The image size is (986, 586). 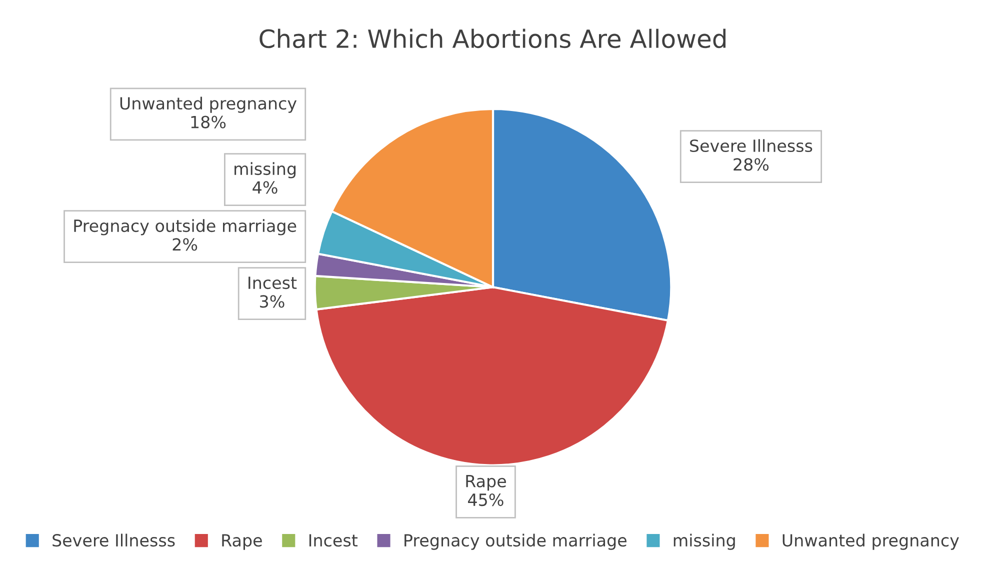 I want to click on legend-label: Unwanted pregnancy, so click(x=870, y=542).